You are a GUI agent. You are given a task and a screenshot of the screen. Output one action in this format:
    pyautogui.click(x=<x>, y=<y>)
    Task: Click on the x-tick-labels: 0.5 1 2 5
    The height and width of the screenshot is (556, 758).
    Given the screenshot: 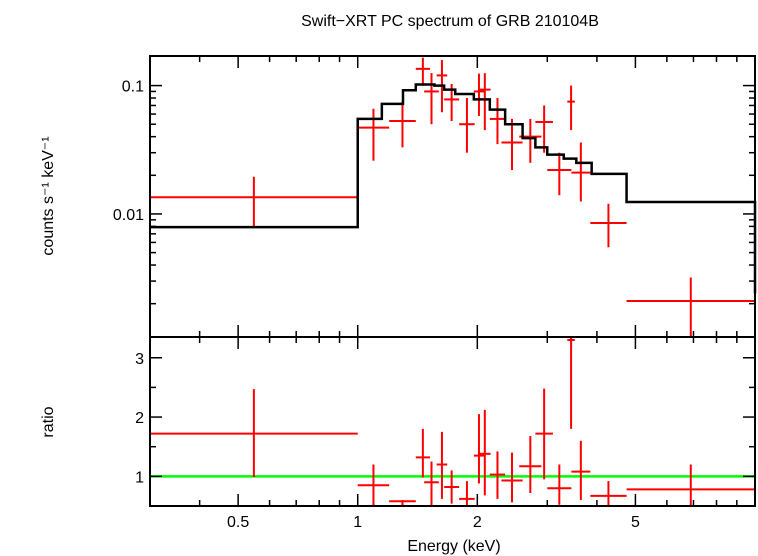 What is the action you would take?
    pyautogui.click(x=433, y=522)
    